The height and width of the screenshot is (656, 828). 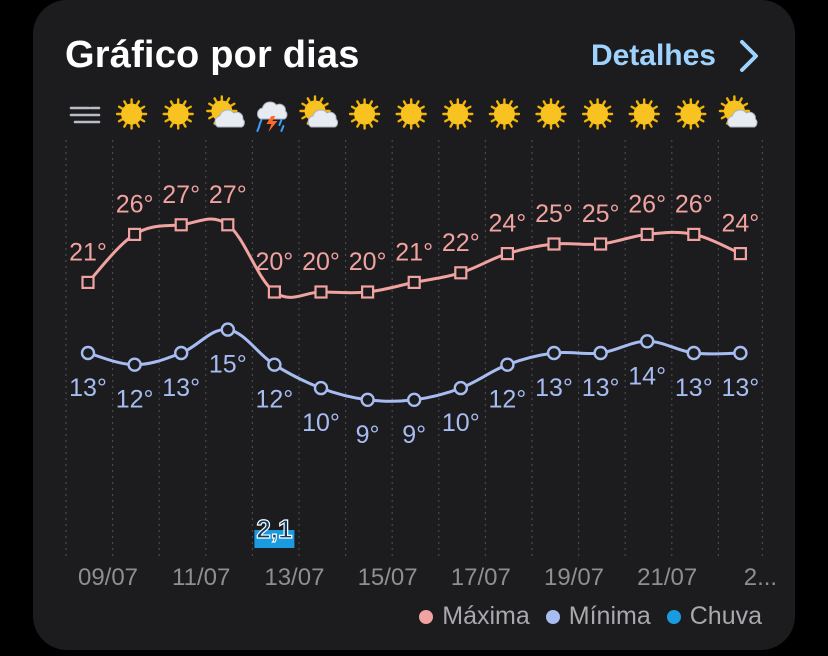 I want to click on details-label: Detalhes, so click(x=653, y=55).